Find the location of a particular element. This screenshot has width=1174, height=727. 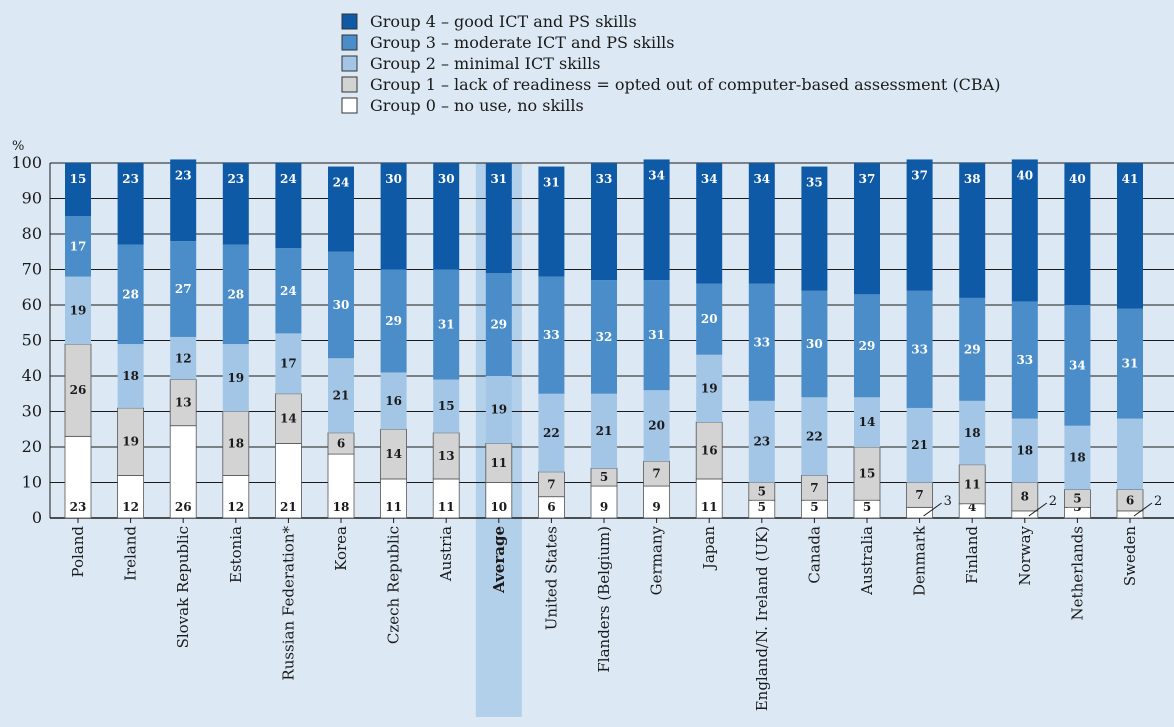

value-label-denmark-group-3: 33 is located at coordinates (919, 349).